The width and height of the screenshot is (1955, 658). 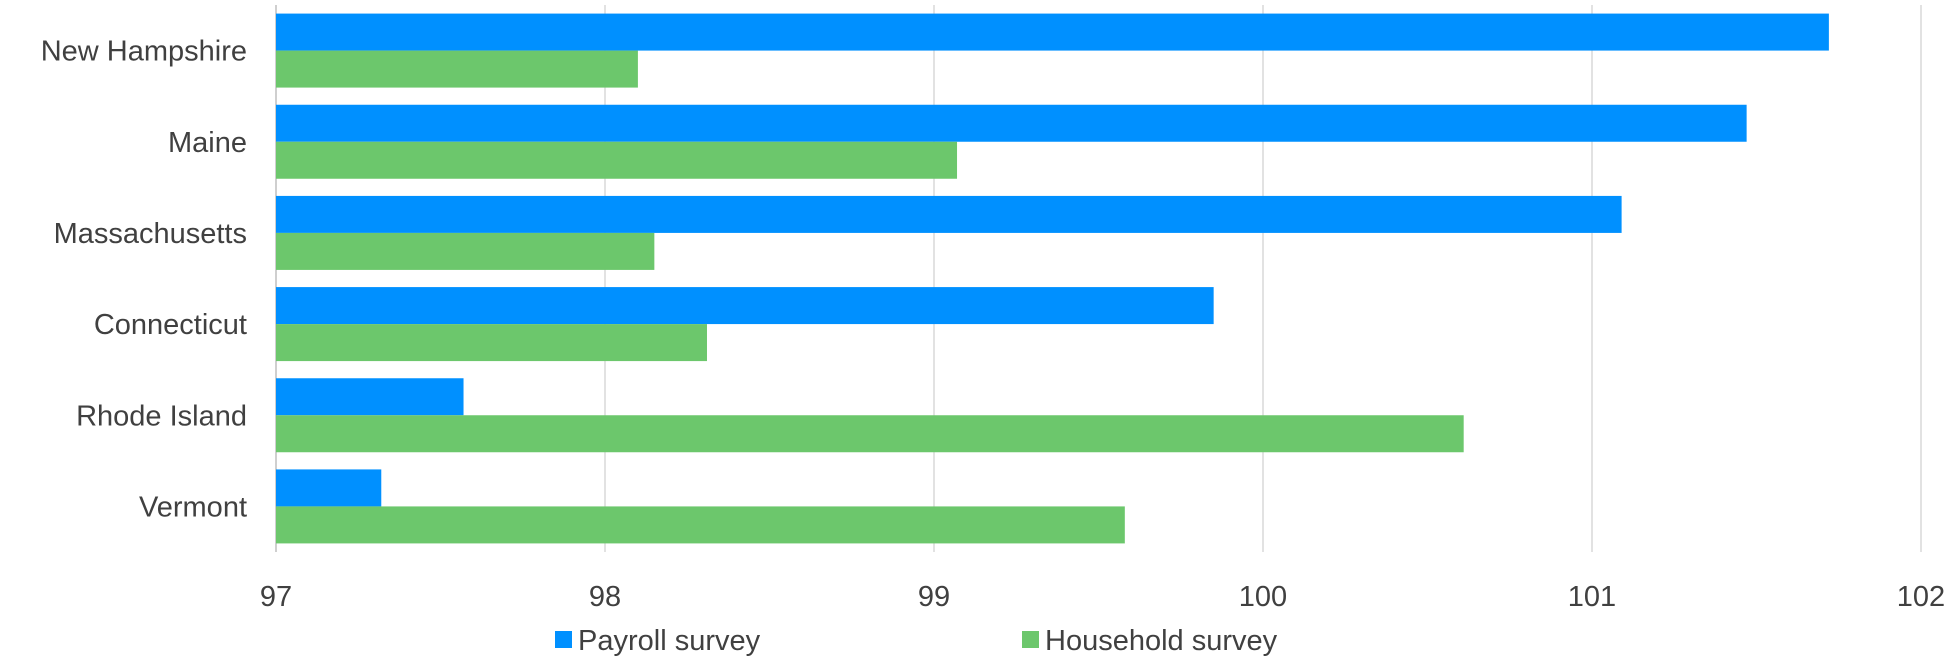 What do you see at coordinates (144, 52) in the screenshot?
I see `category-label: New Hampshire` at bounding box center [144, 52].